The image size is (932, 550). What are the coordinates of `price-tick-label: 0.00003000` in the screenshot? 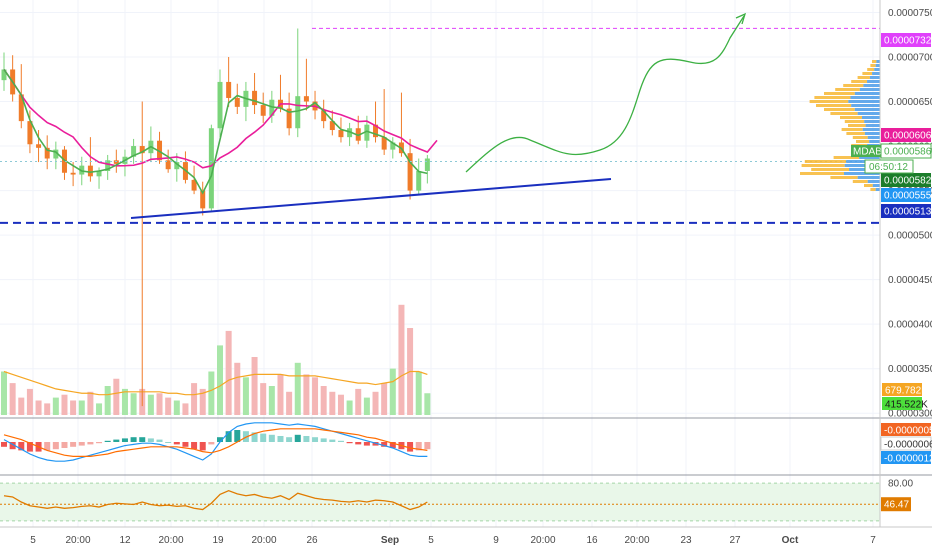 It's located at (910, 414).